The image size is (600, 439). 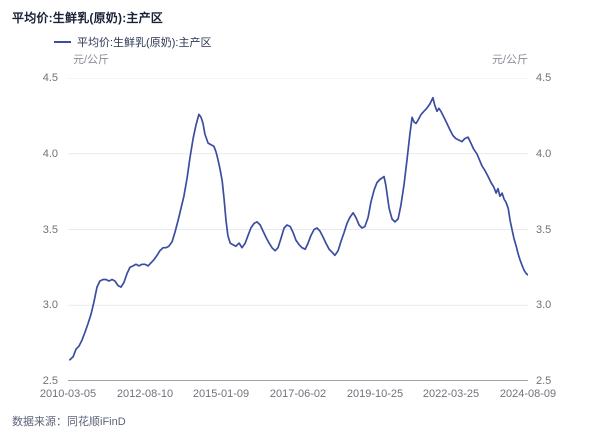 I want to click on x-tick-label: 2019-10-25, so click(x=375, y=394).